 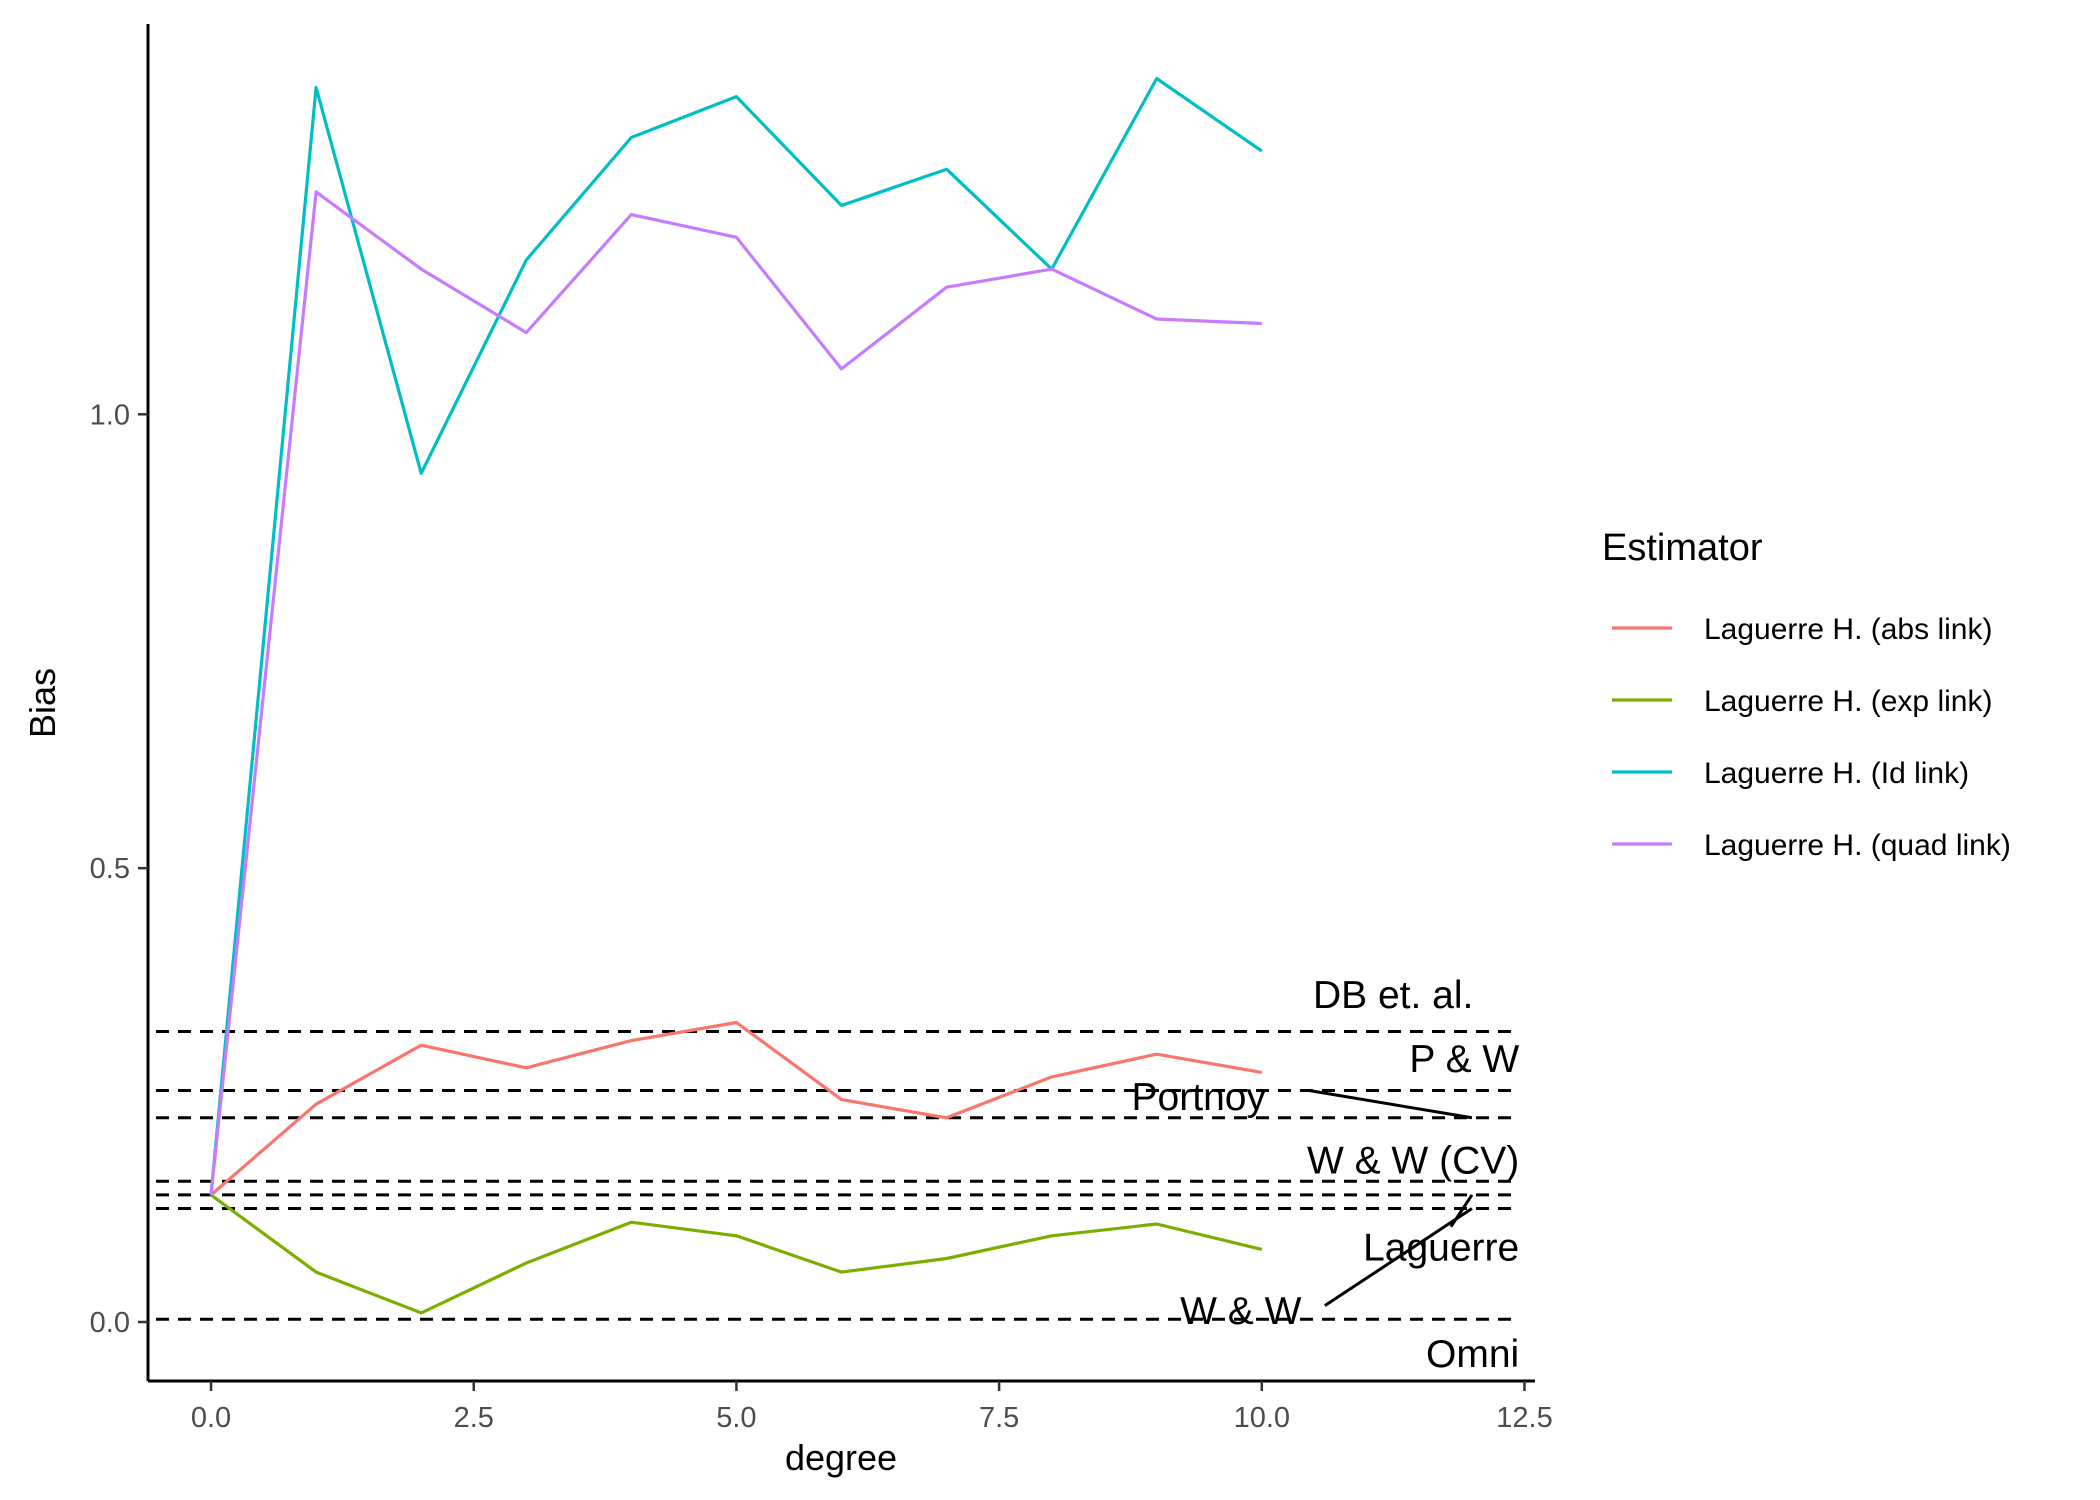 I want to click on reference-label: Omni, so click(x=1472, y=1354).